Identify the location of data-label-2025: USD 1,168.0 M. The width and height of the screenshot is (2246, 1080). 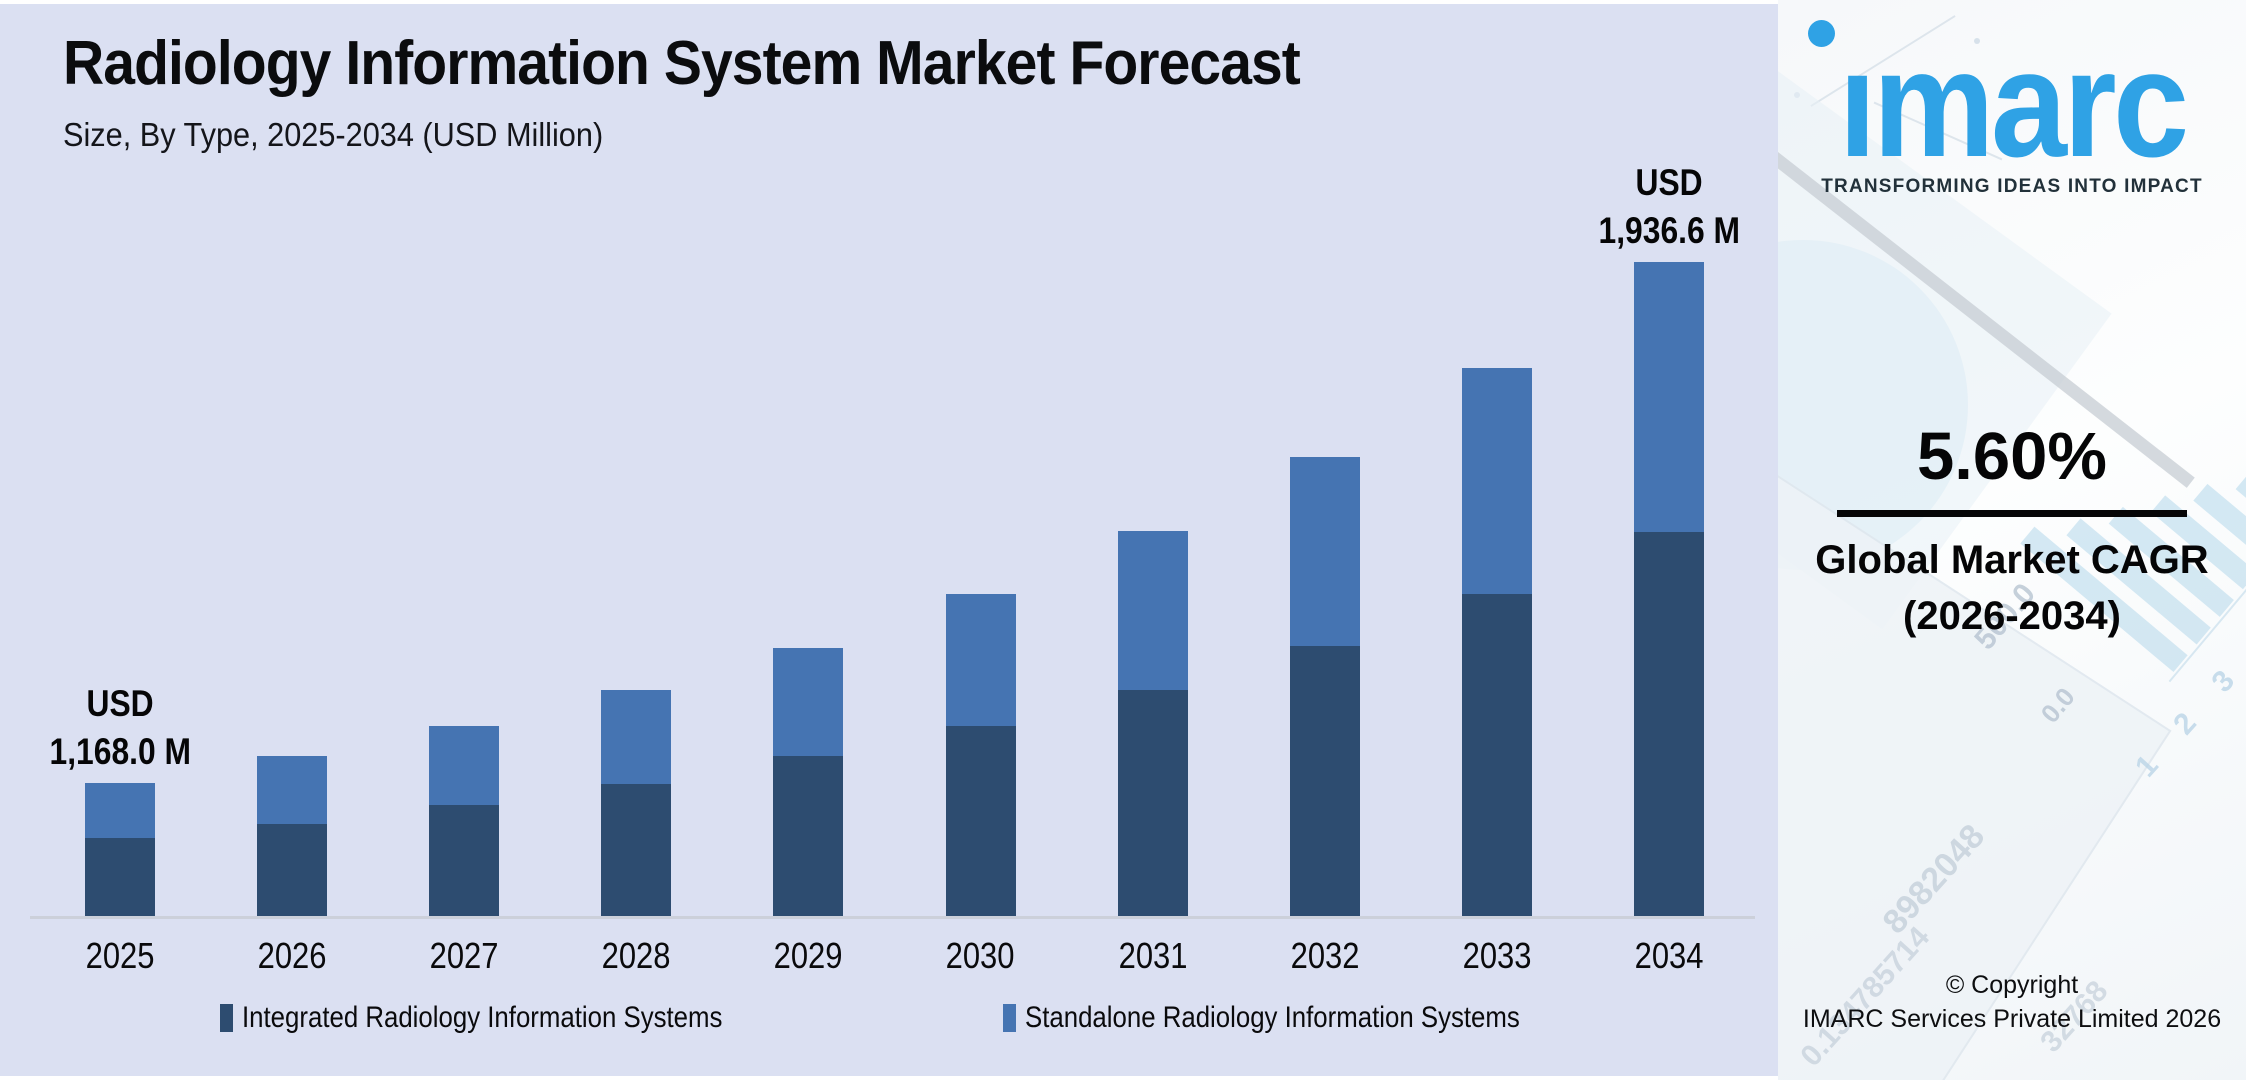
(120, 727).